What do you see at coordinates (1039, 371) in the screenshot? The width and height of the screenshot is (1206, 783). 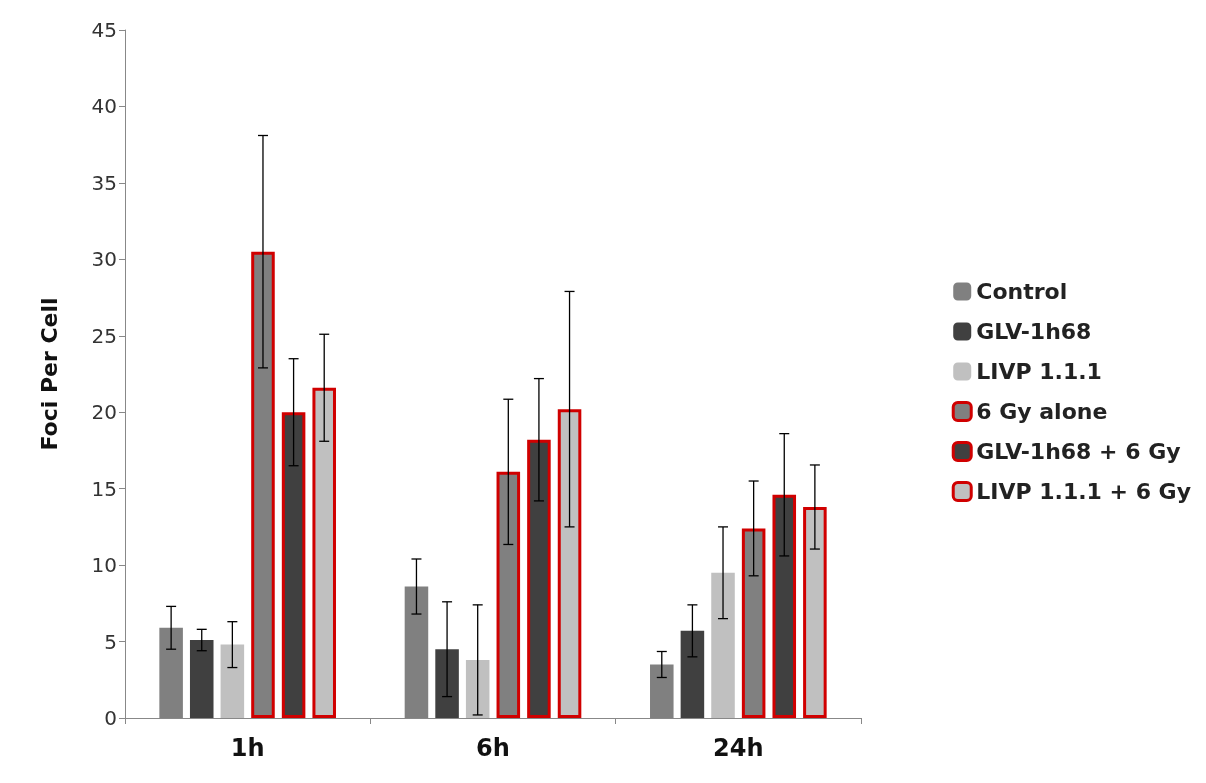 I see `legend-label: LIVP 1.1.1` at bounding box center [1039, 371].